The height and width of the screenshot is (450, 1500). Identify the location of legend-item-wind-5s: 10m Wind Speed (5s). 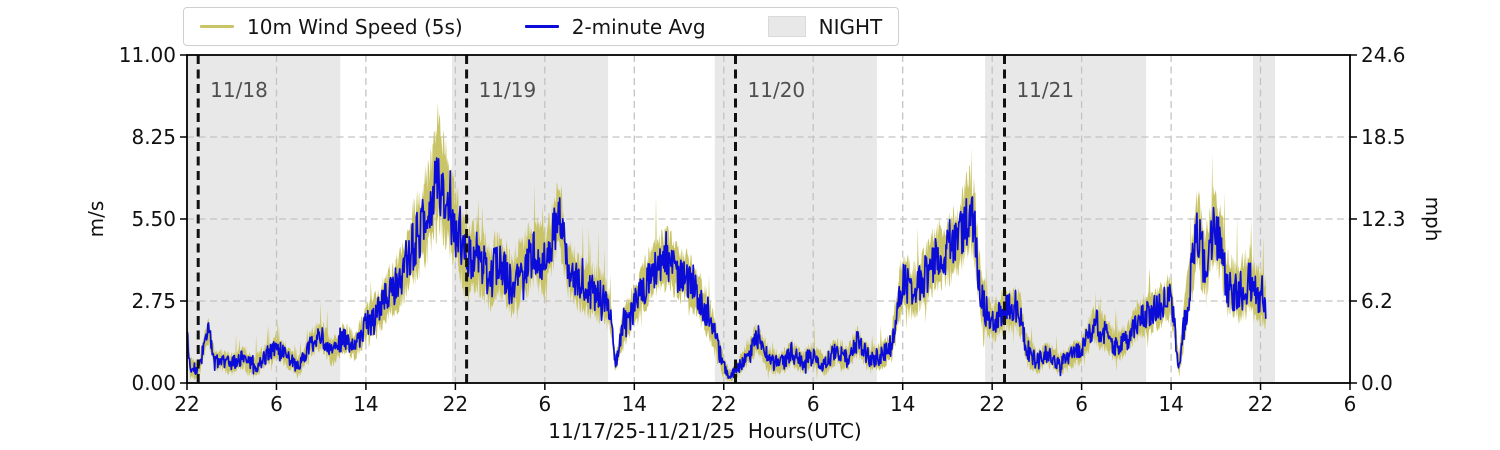
(331, 27).